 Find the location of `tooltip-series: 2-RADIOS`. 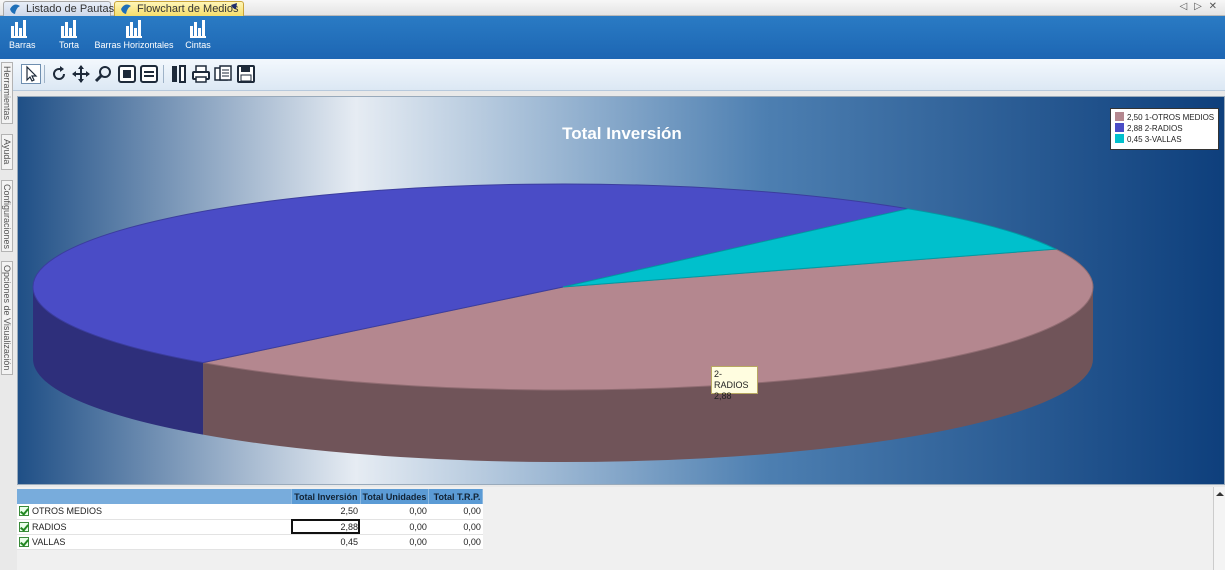

tooltip-series: 2-RADIOS is located at coordinates (731, 379).